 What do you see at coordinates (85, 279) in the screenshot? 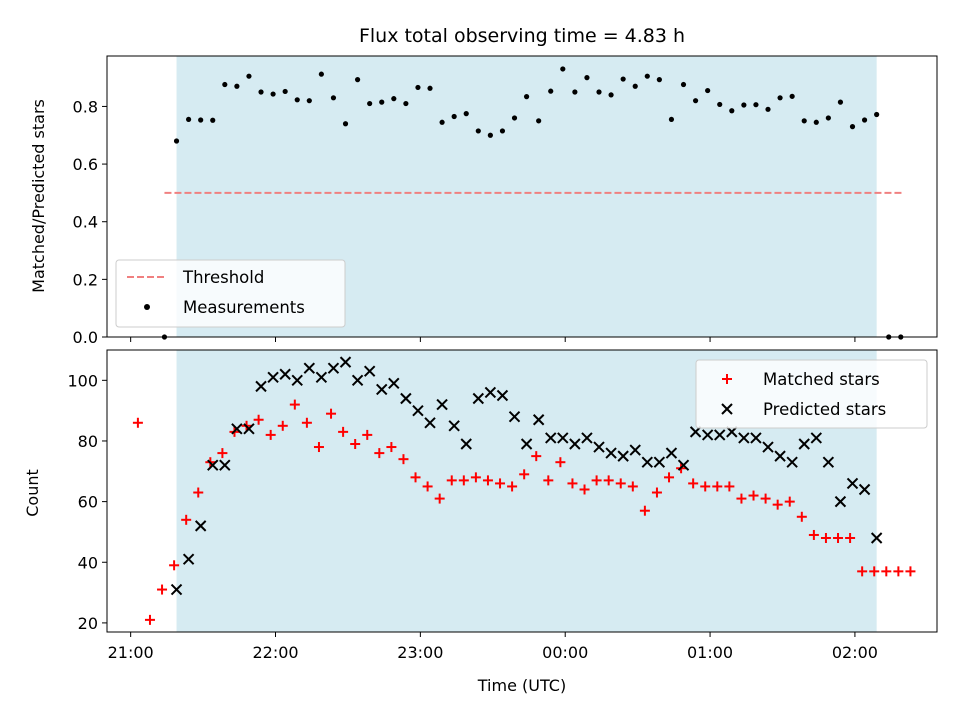
I see `top-y-tick-label: 0.2` at bounding box center [85, 279].